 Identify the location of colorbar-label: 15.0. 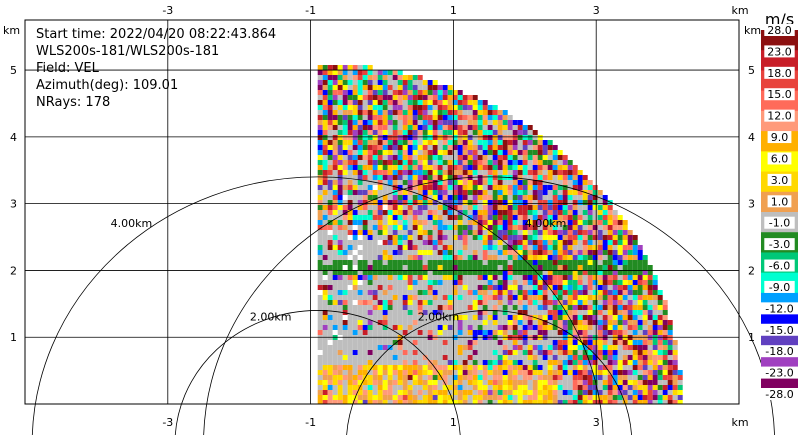
(779, 94).